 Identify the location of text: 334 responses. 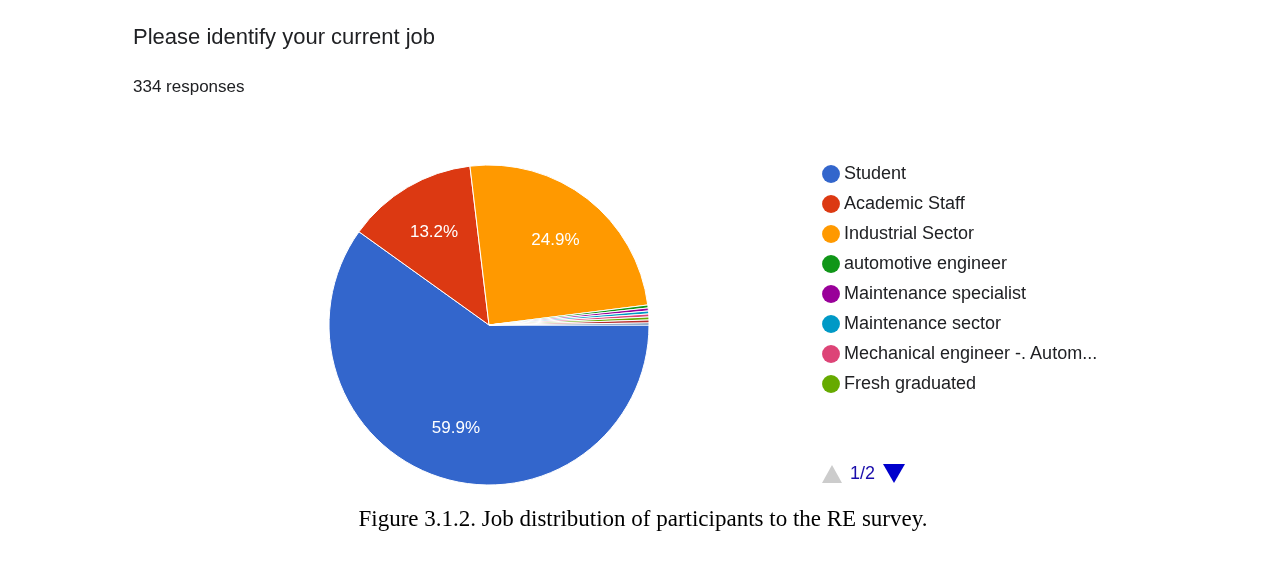
(189, 87).